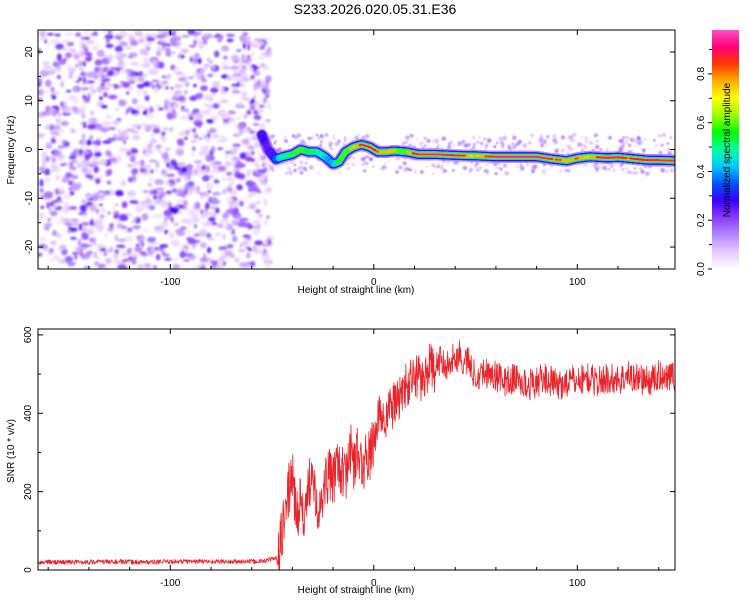 The image size is (750, 600). I want to click on spectrogram-y-axis-label: Frequency (Hz), so click(11, 150).